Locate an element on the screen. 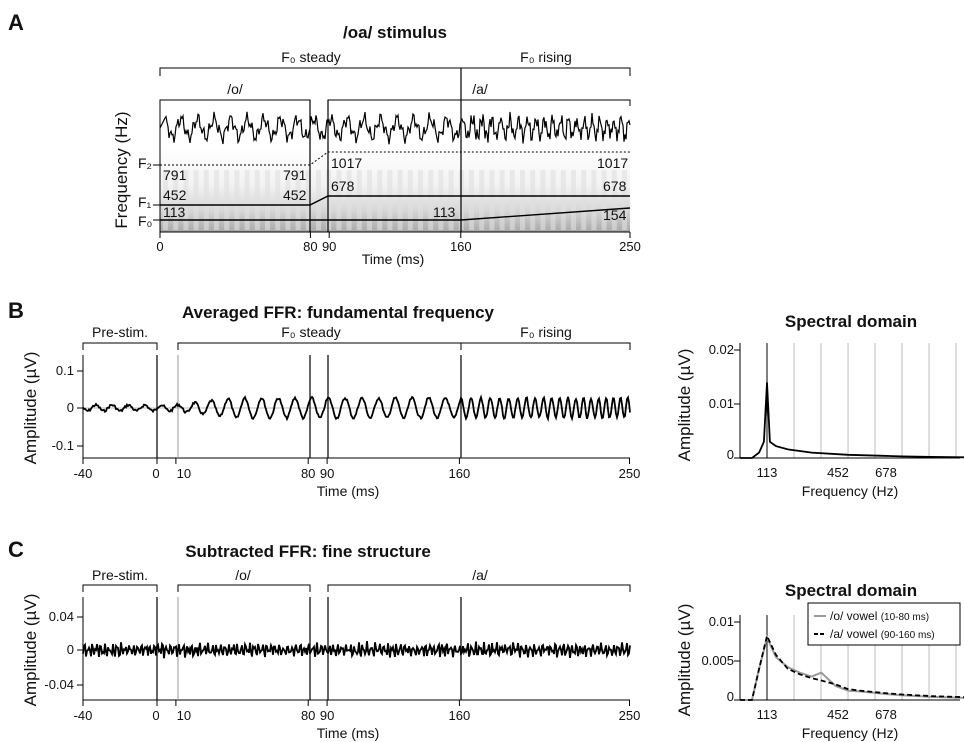  value-f2-o-start: 791 is located at coordinates (175, 175).